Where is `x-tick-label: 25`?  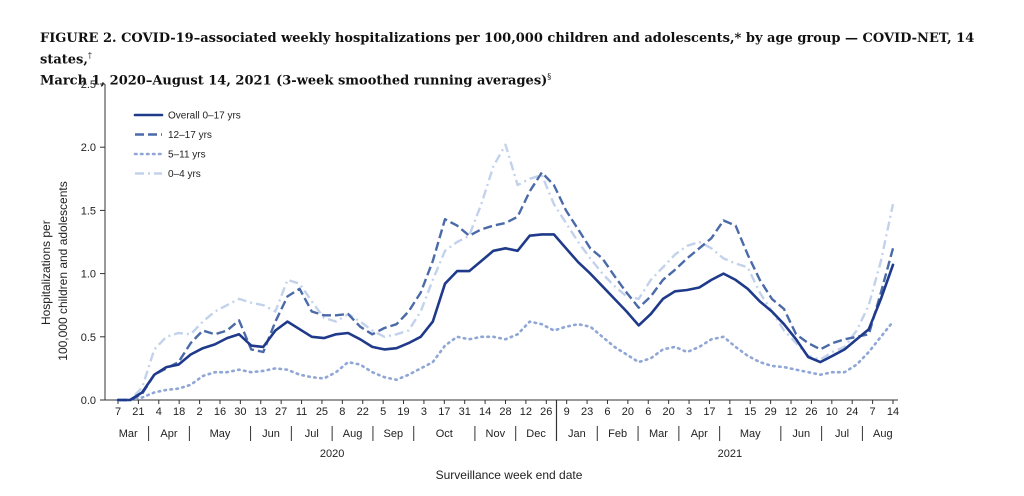
x-tick-label: 25 is located at coordinates (322, 412).